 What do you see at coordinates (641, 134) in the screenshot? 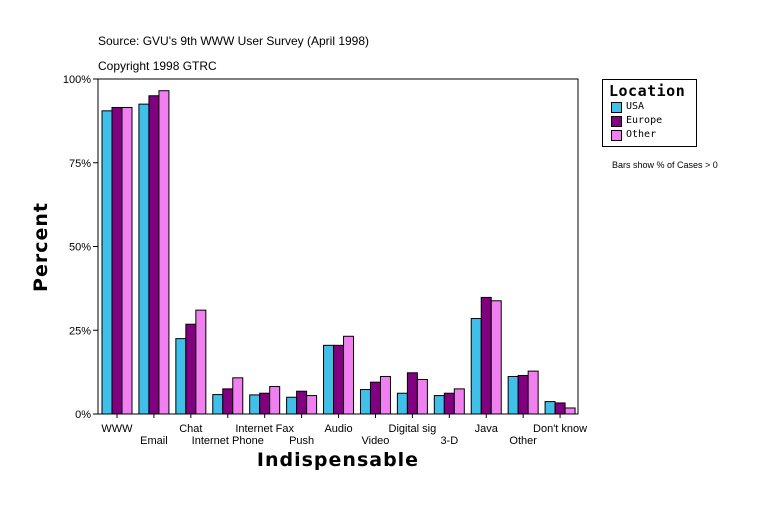
I see `legend-label-other: Other` at bounding box center [641, 134].